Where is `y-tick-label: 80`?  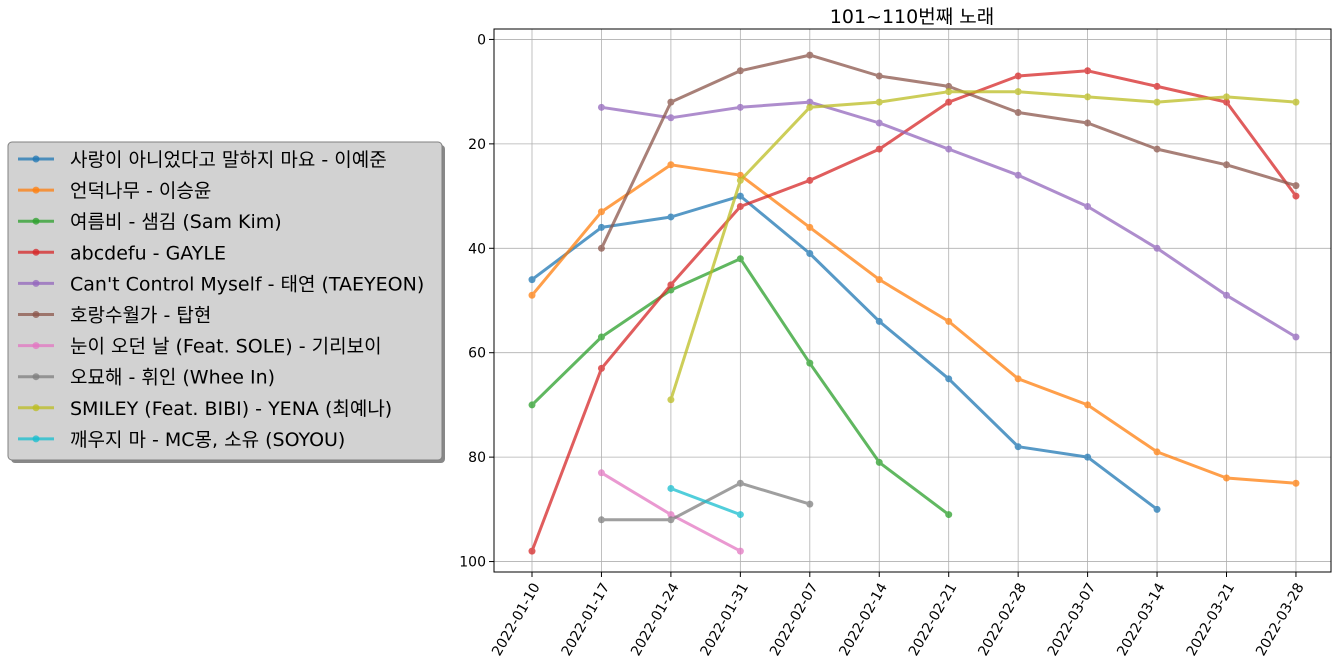 y-tick-label: 80 is located at coordinates (477, 458).